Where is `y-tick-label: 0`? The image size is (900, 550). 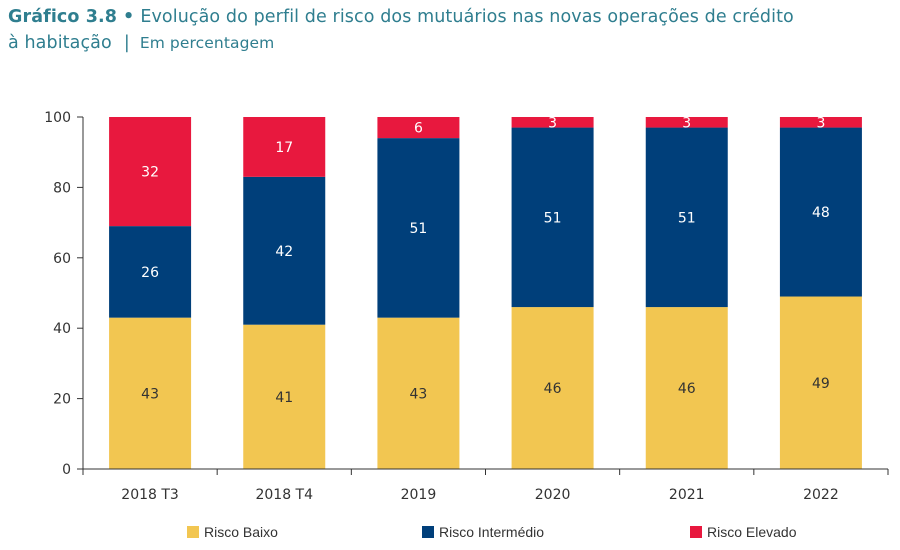
y-tick-label: 0 is located at coordinates (66, 470).